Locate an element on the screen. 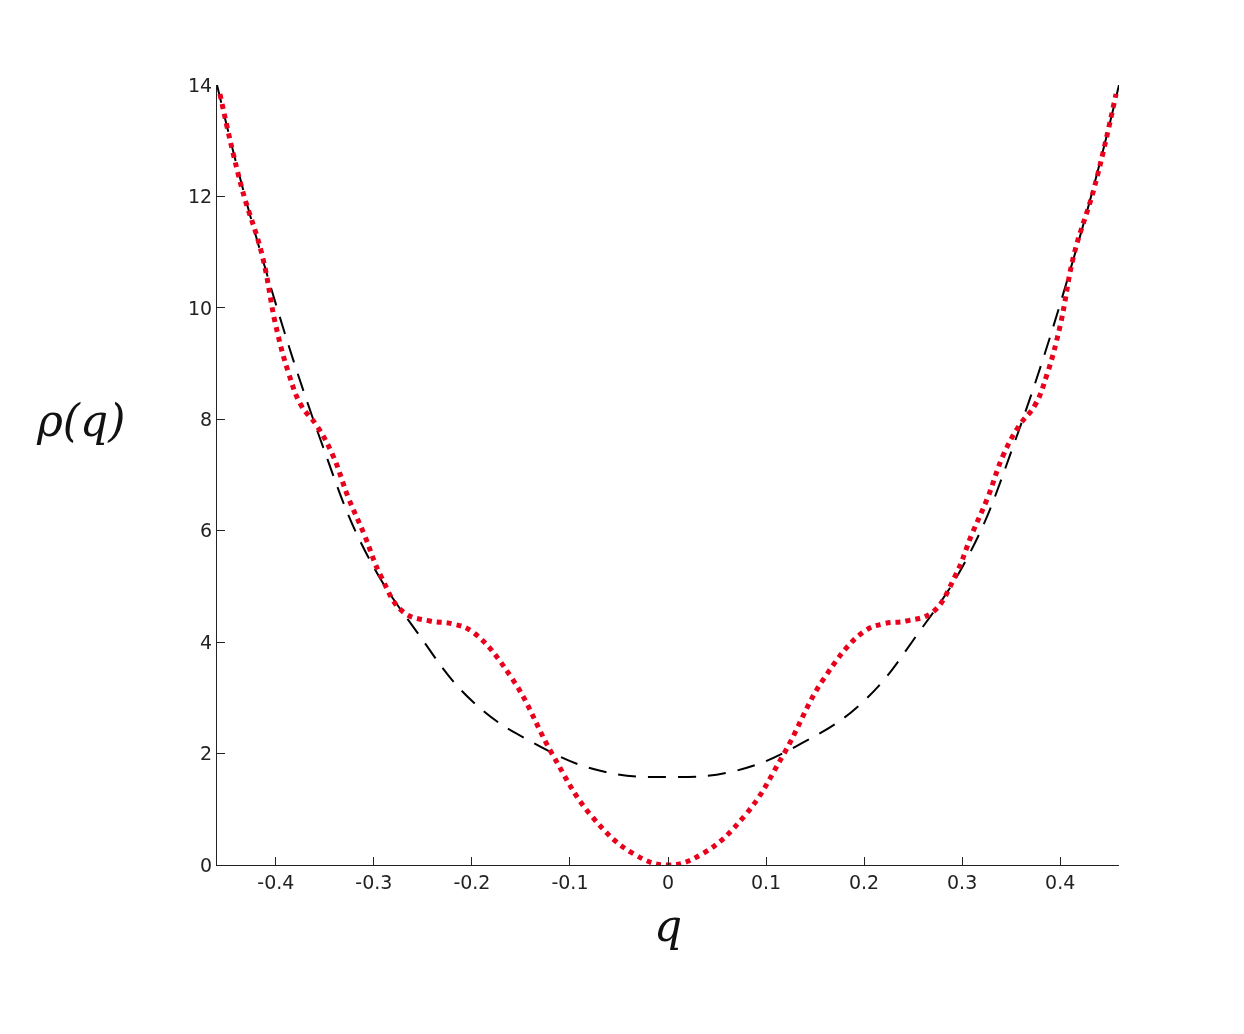 The image size is (1244, 1034). x-tick-label: 0.1 is located at coordinates (766, 881).